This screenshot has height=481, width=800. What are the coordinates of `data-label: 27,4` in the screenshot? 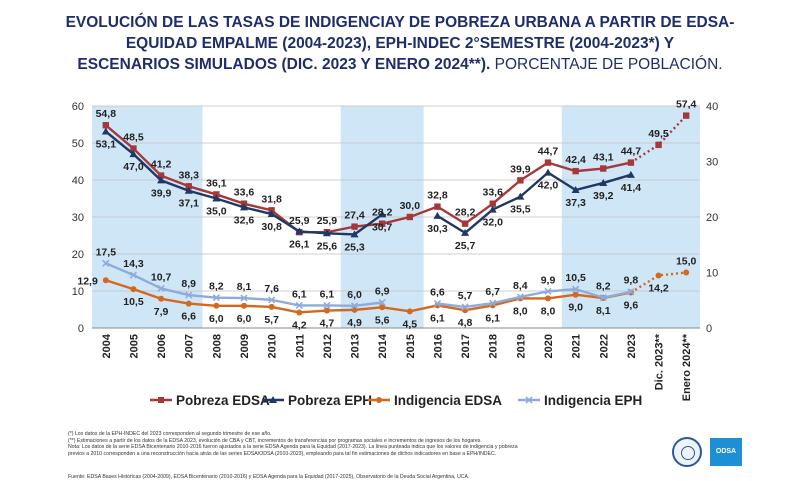 It's located at (354, 216).